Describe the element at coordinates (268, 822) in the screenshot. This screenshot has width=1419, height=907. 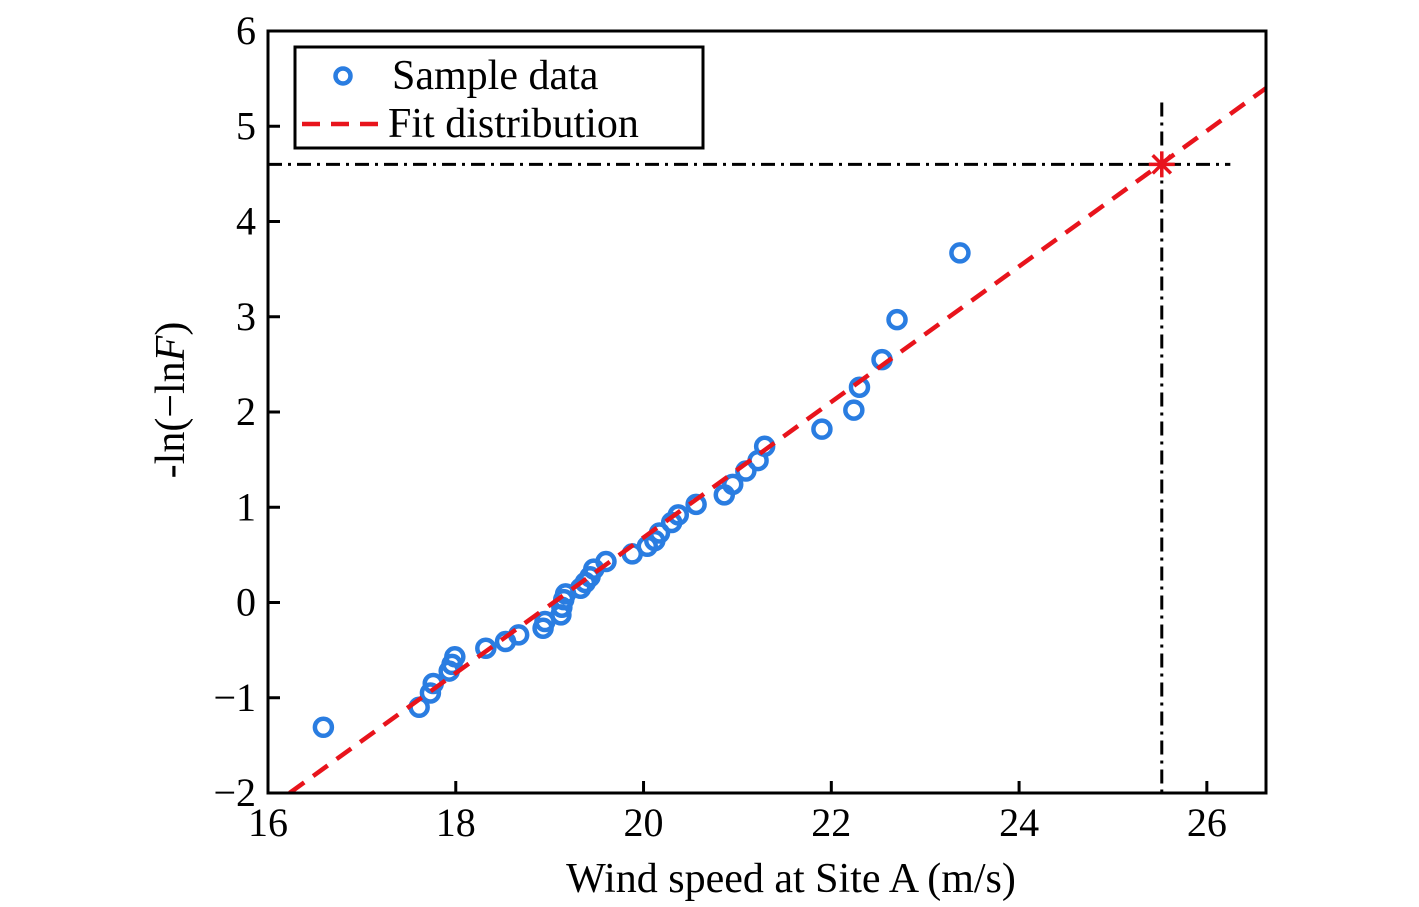
I see `x-tick-label: 16` at that location.